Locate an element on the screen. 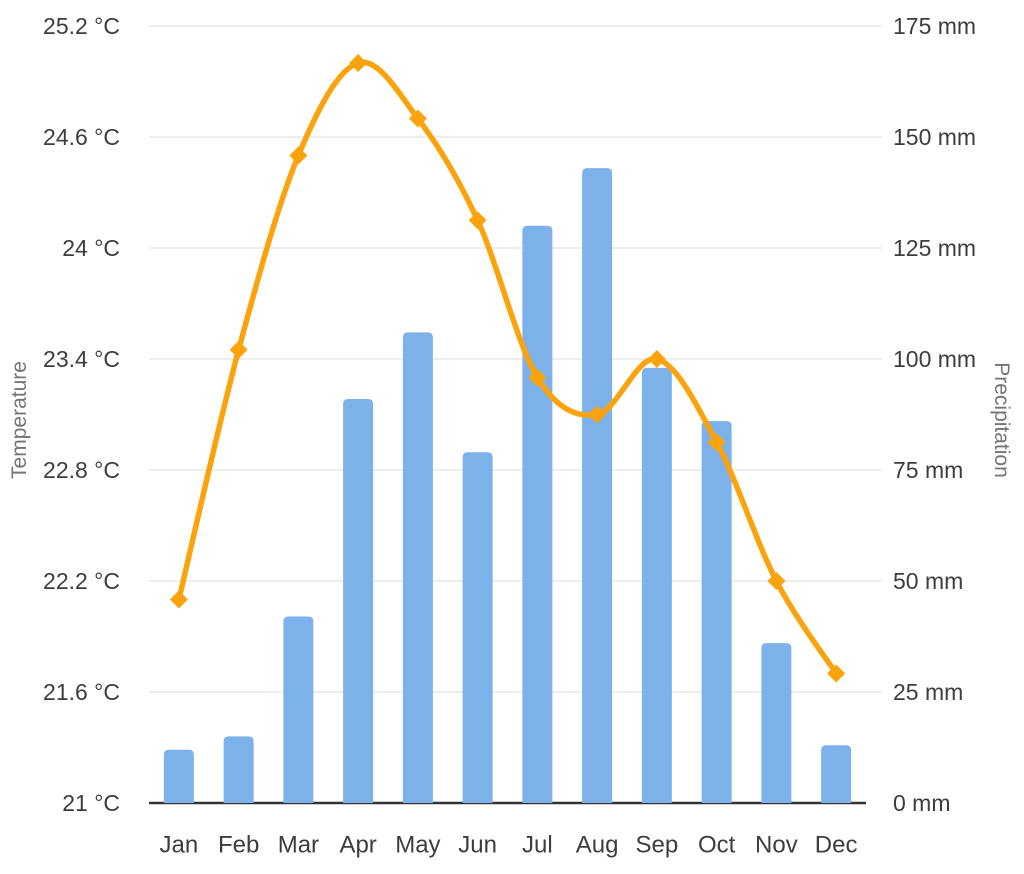 Image resolution: width=1024 pixels, height=874 pixels. right-axis-tick-label: 100 mm is located at coordinates (934, 359).